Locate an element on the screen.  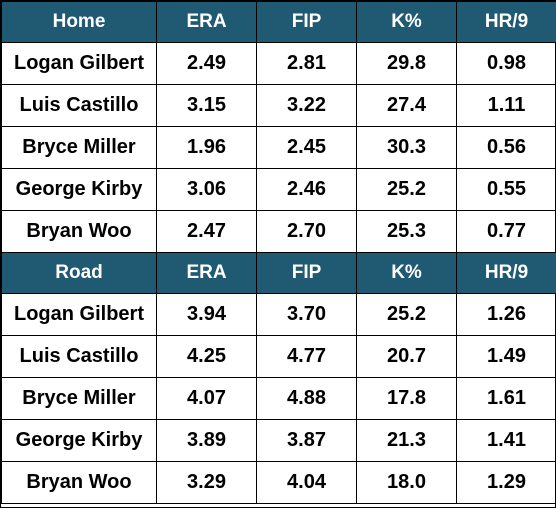
k-pct-value: 18.0 is located at coordinates (406, 482).